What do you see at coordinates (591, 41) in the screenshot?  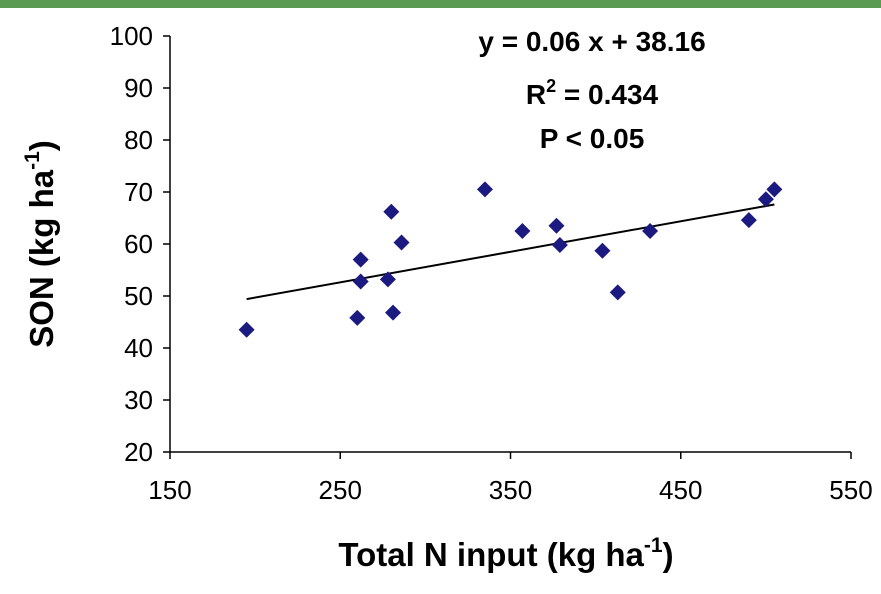 I see `regression-equation: y = 0.06 x + 38.16` at bounding box center [591, 41].